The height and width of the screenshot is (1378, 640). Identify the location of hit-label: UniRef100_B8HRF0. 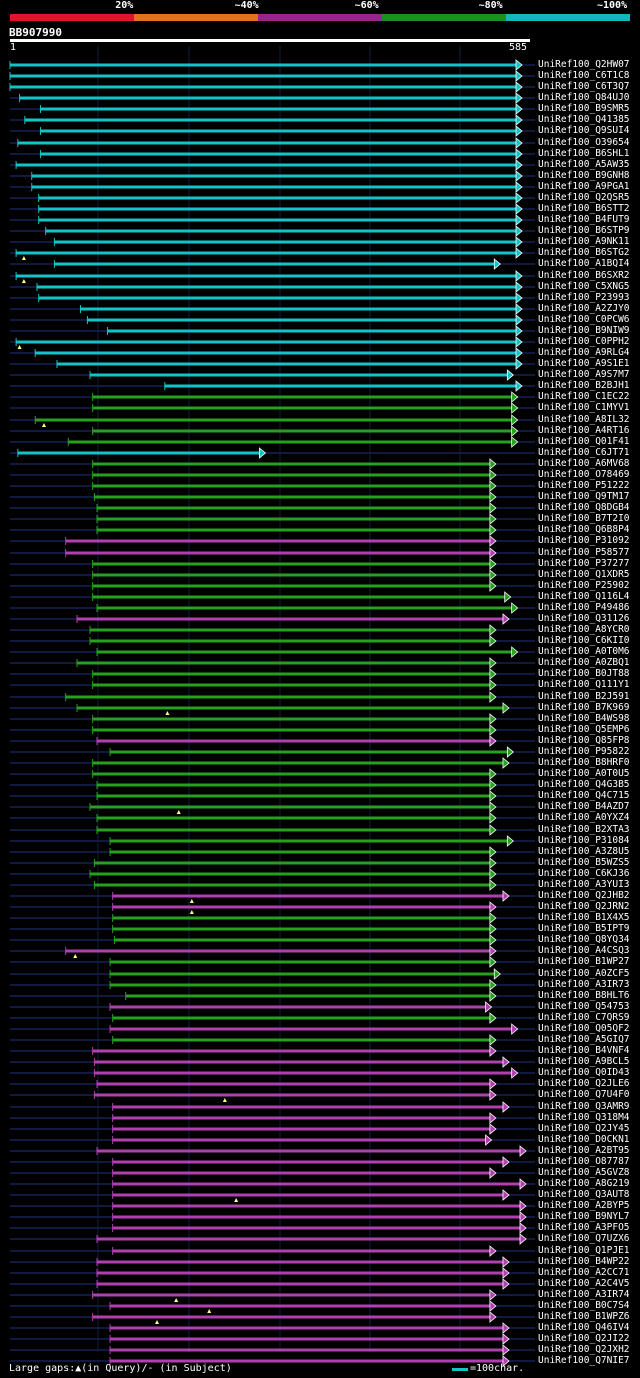
(584, 762).